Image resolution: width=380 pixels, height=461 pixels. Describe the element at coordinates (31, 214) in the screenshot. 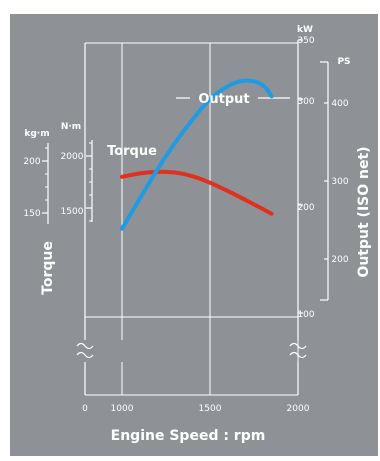

I see `kgm-tick-150: 150` at that location.